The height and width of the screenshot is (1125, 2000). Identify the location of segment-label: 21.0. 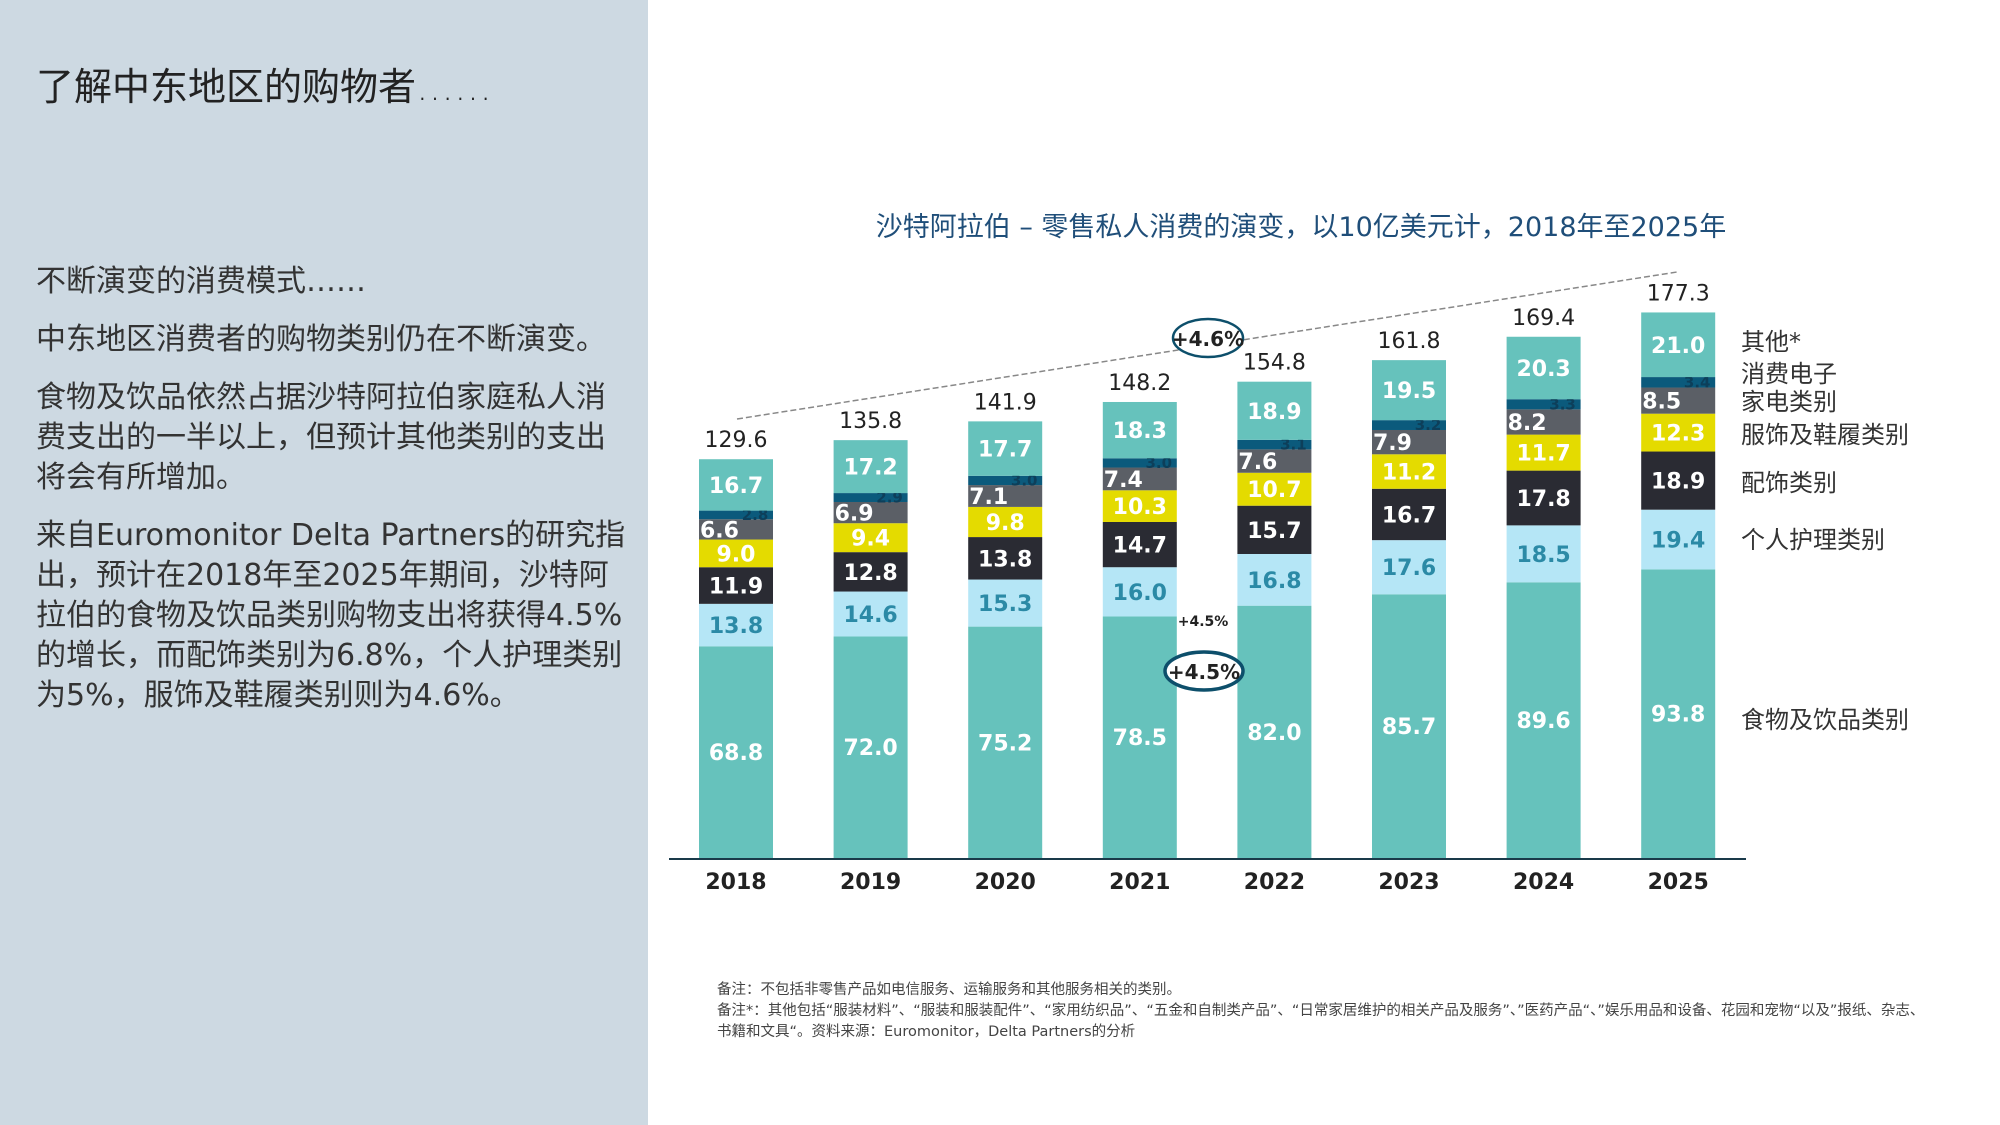
(1678, 346).